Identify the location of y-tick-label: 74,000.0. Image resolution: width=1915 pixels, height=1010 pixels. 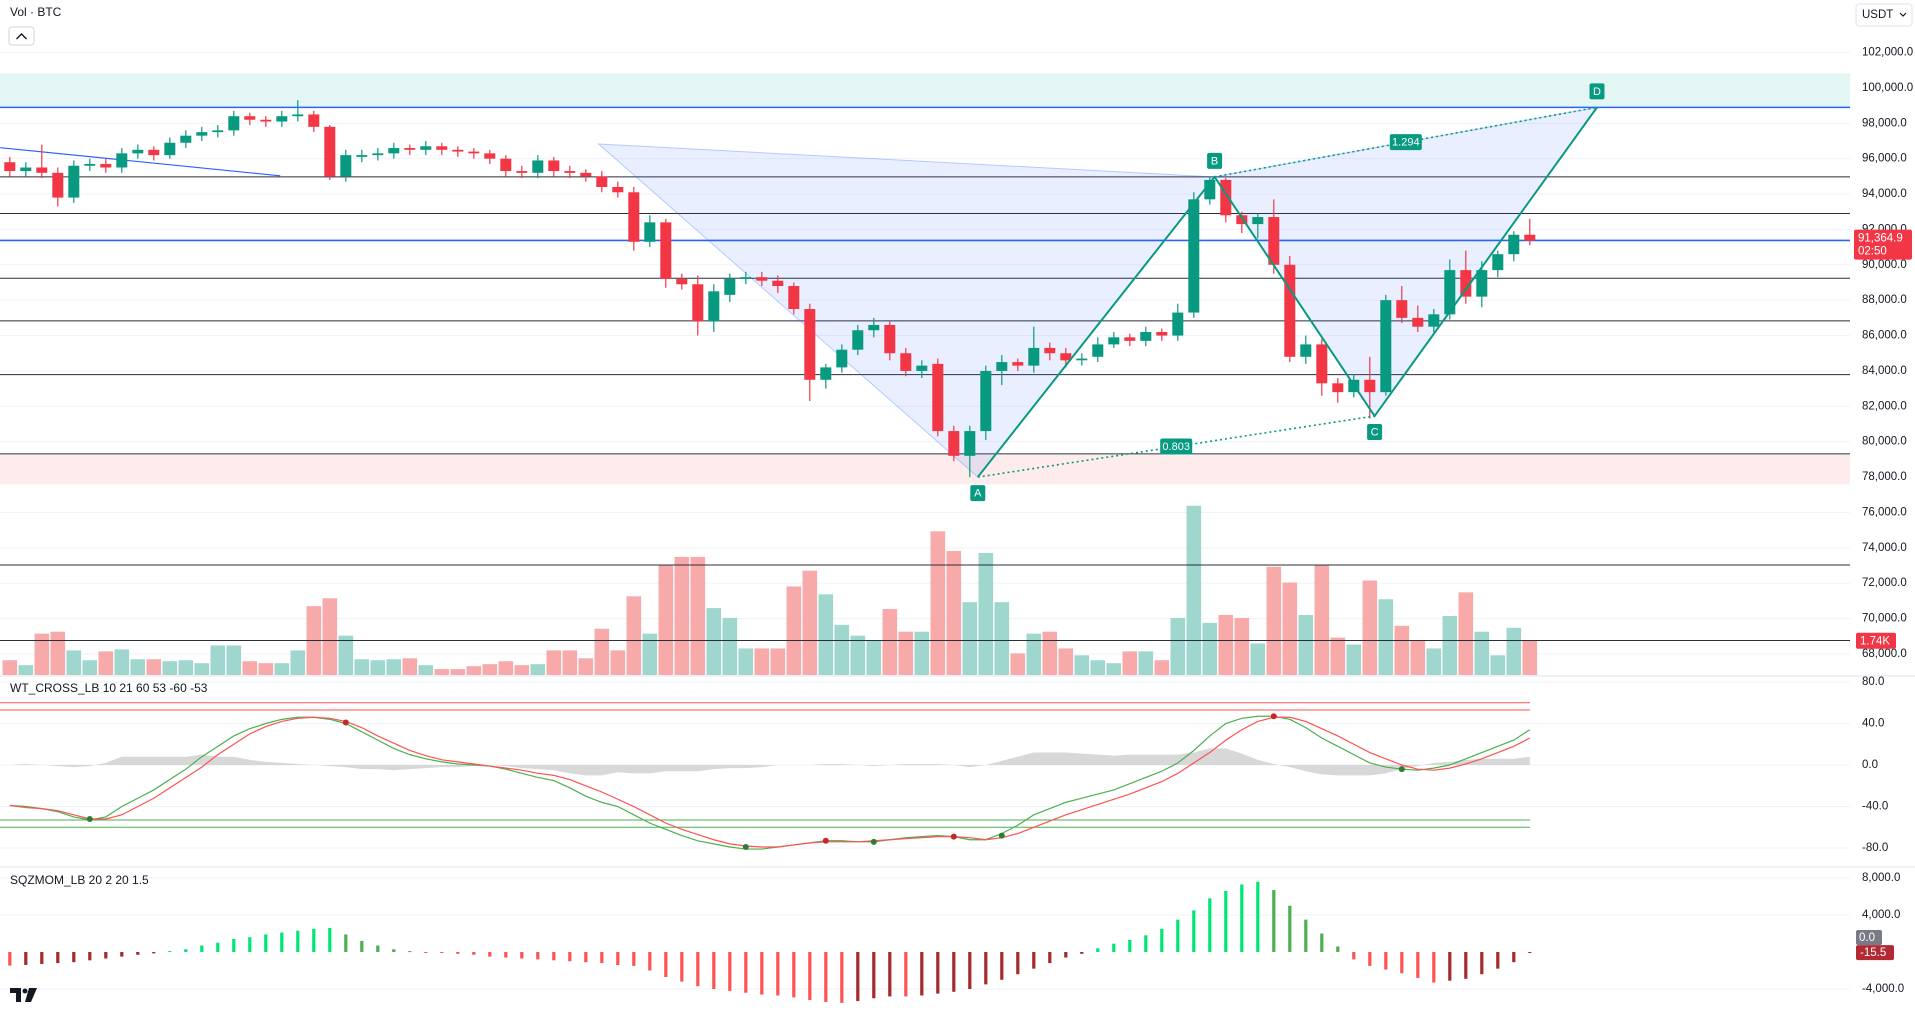
(1884, 548).